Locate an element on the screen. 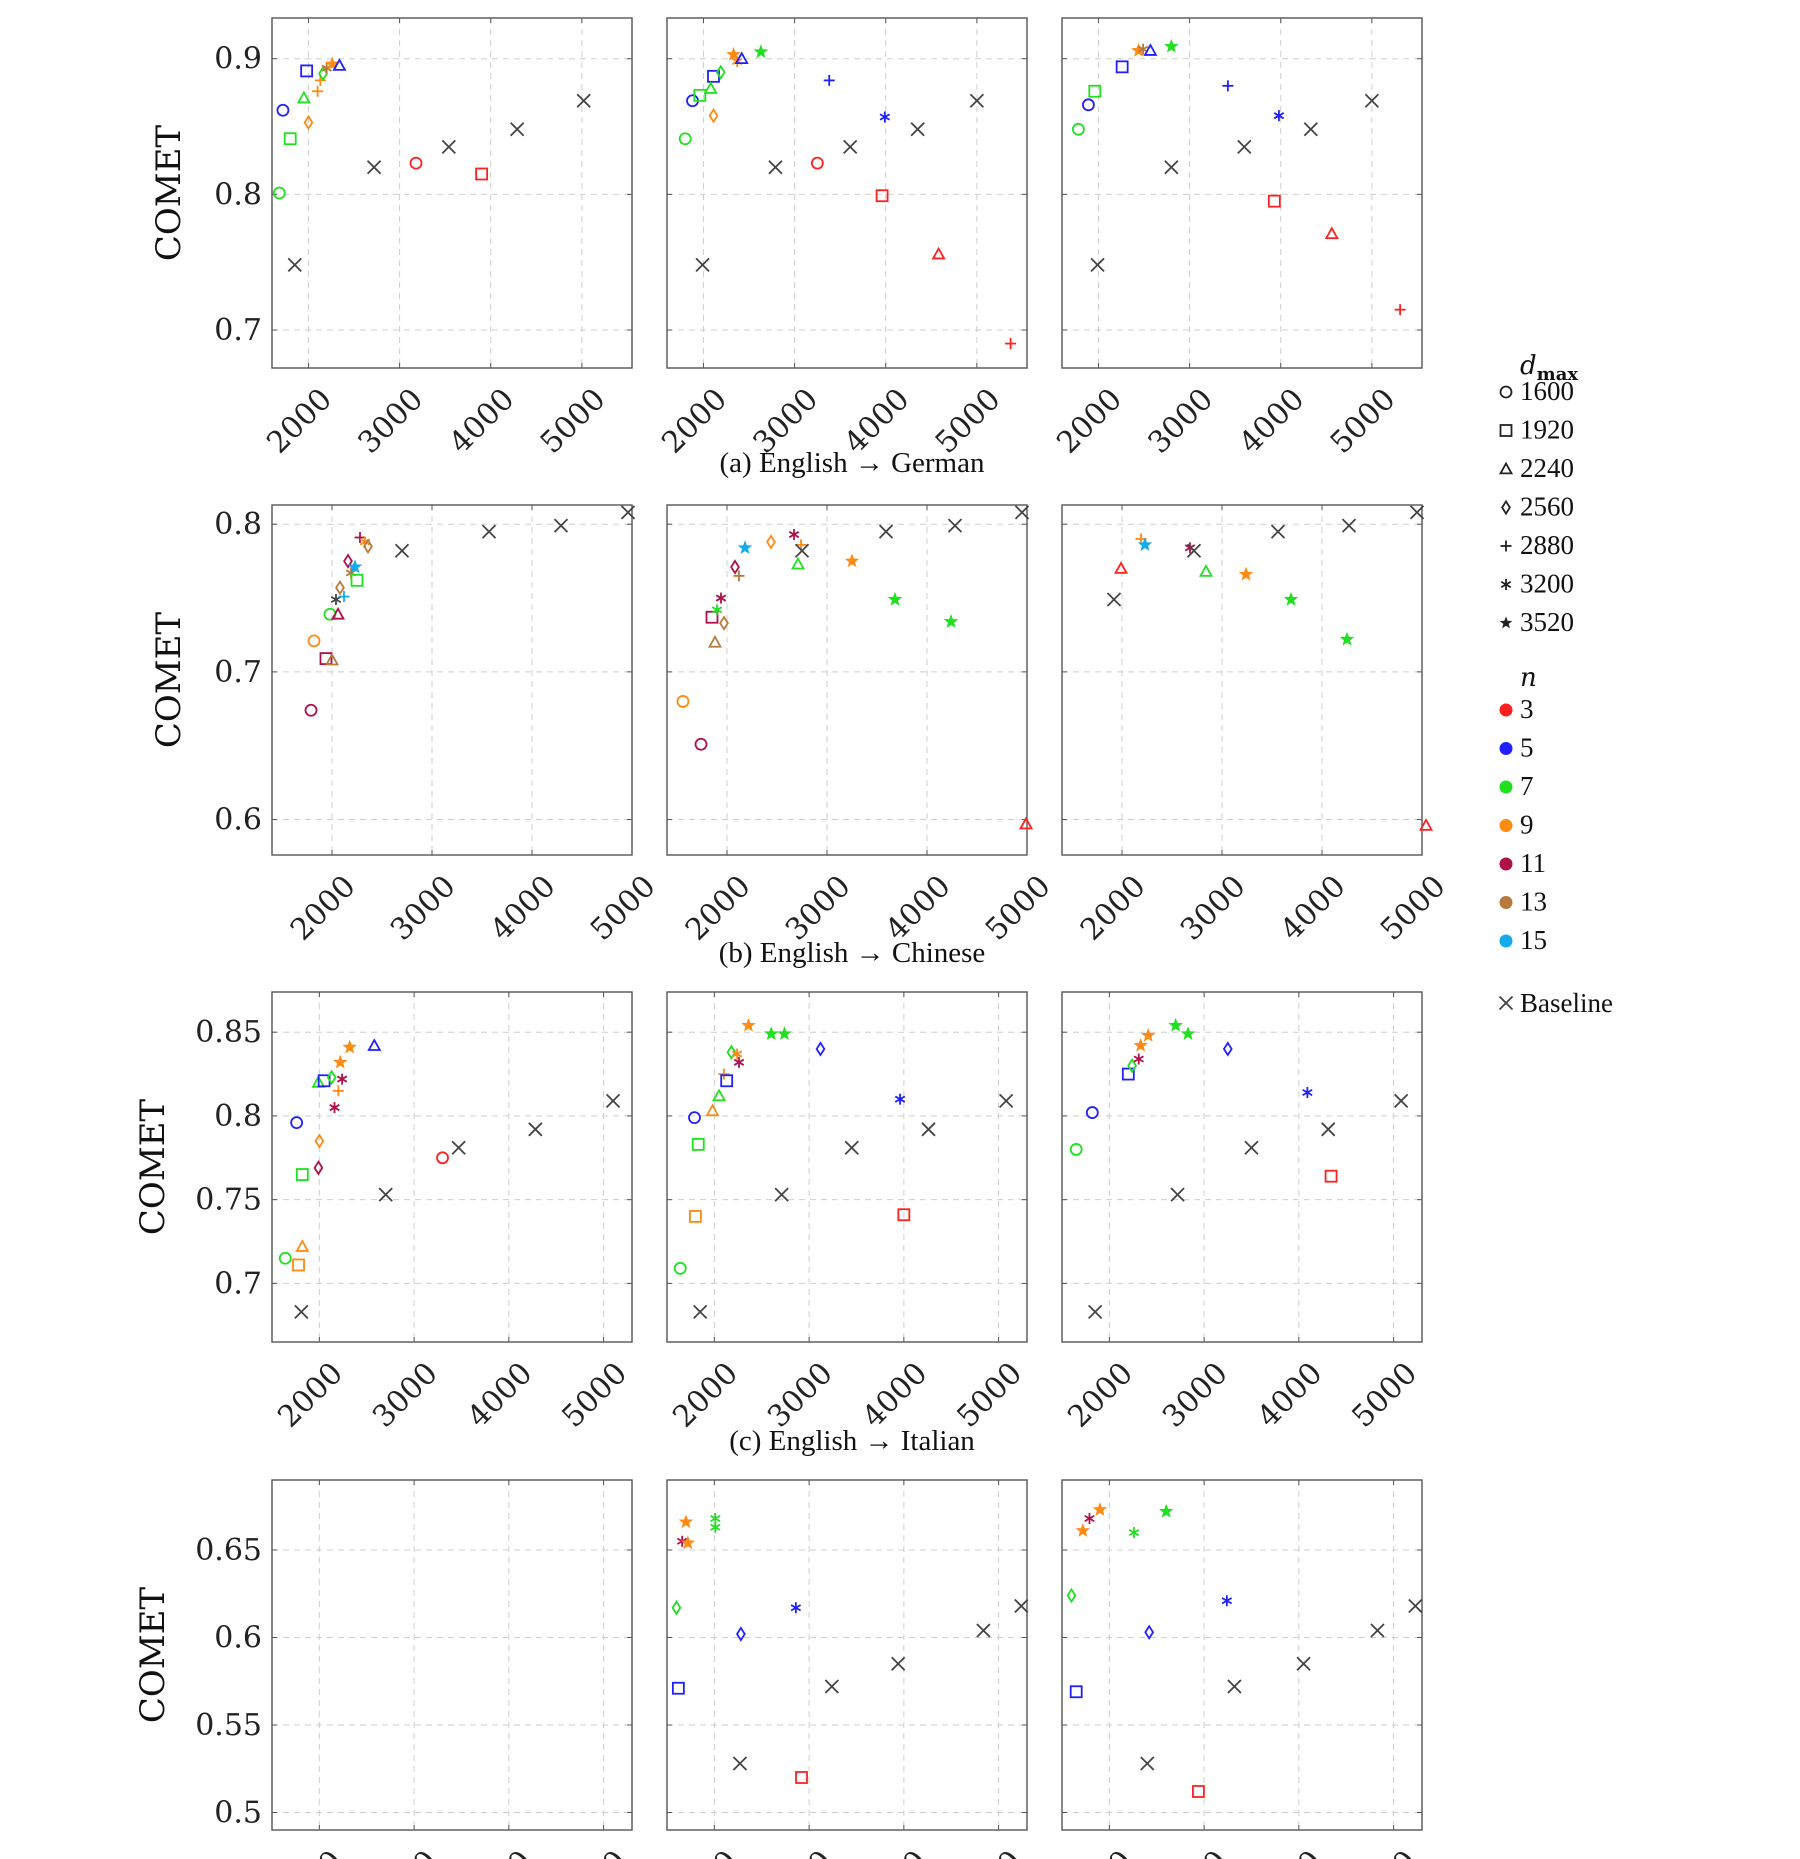 The height and width of the screenshot is (1859, 1800). legend-n-title: n is located at coordinates (1528, 678).